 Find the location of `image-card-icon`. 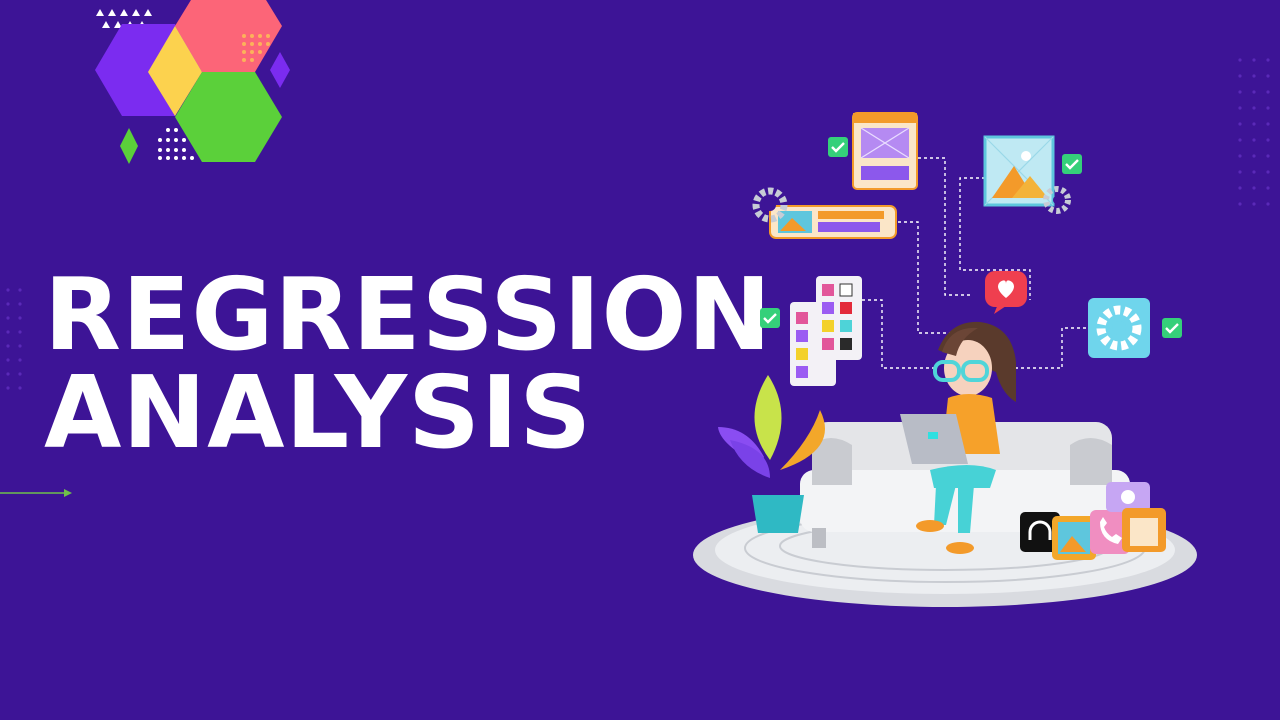

image-card-icon is located at coordinates (885, 151).